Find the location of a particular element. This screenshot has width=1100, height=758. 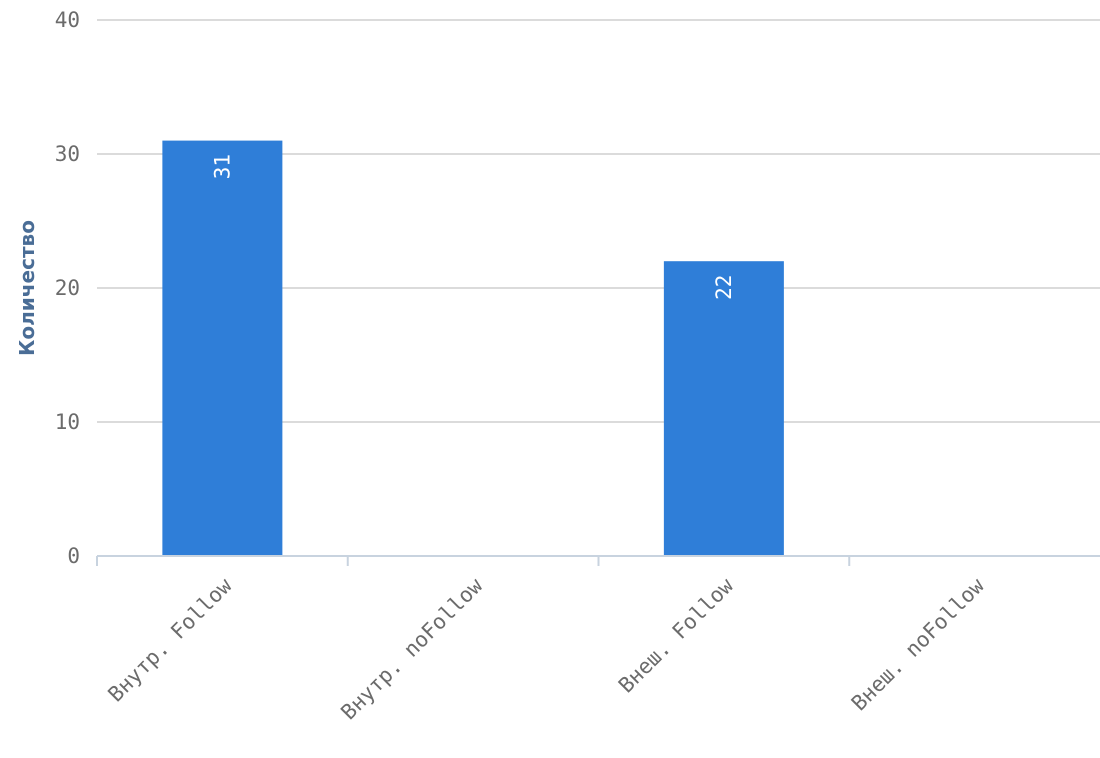

y-axis: 0 10 20 30 40 is located at coordinates (67, 288).